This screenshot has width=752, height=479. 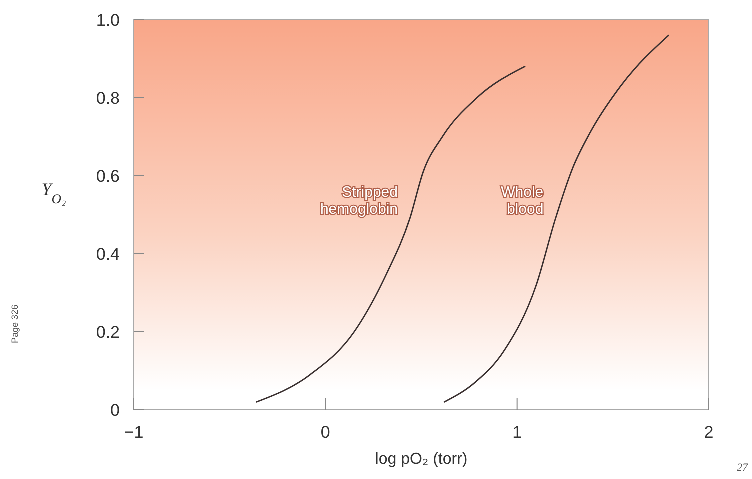 What do you see at coordinates (325, 432) in the screenshot?
I see `x-tick-label: 0` at bounding box center [325, 432].